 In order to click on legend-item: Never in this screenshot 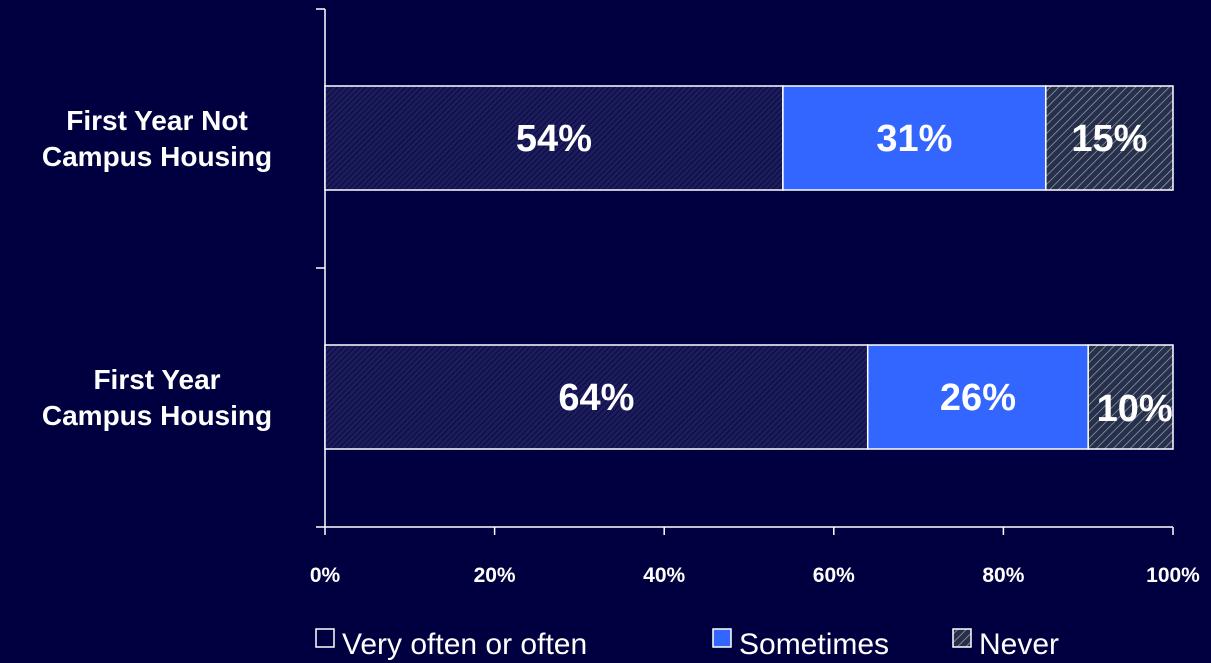, I will do `click(1005, 644)`.